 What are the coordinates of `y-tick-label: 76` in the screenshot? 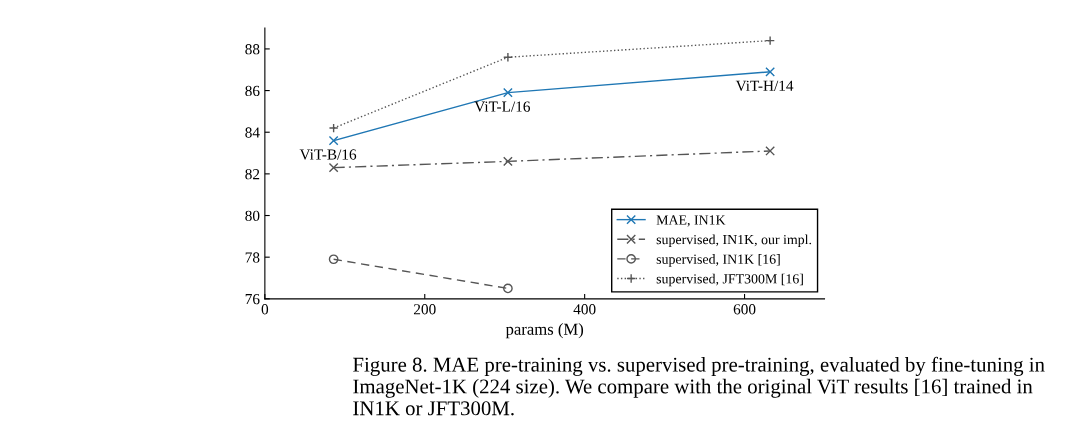 It's located at (252, 299).